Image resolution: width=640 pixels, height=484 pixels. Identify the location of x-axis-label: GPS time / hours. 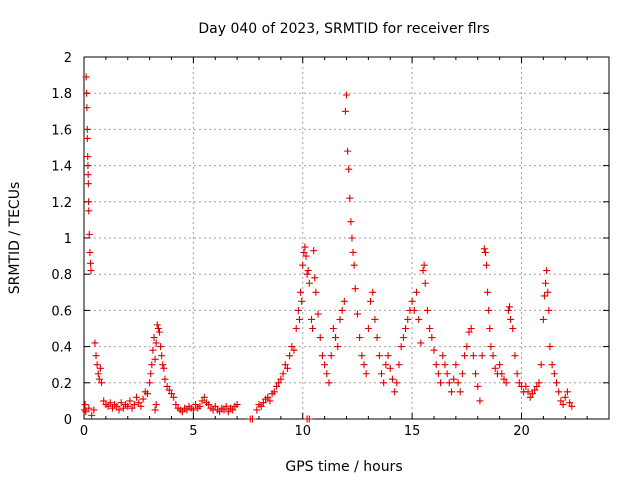
(343, 467).